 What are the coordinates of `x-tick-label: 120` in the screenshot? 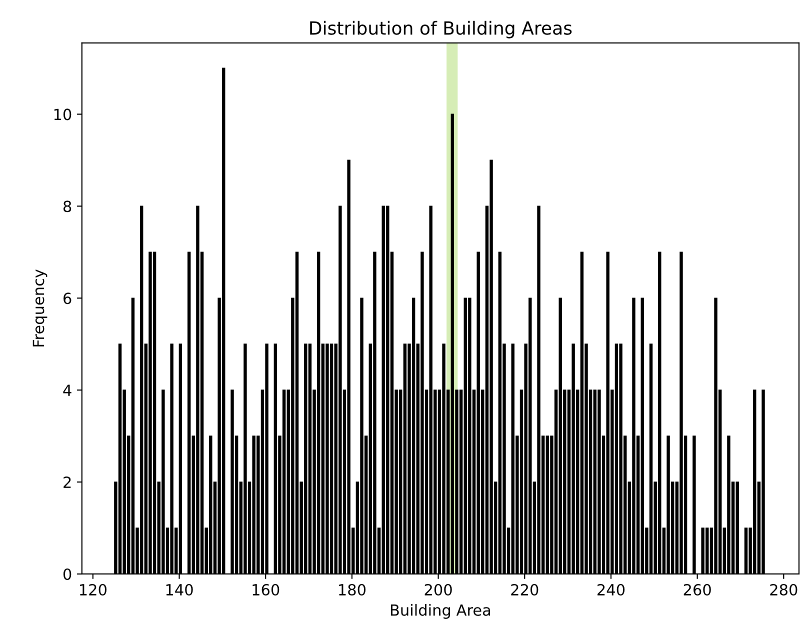 It's located at (93, 590).